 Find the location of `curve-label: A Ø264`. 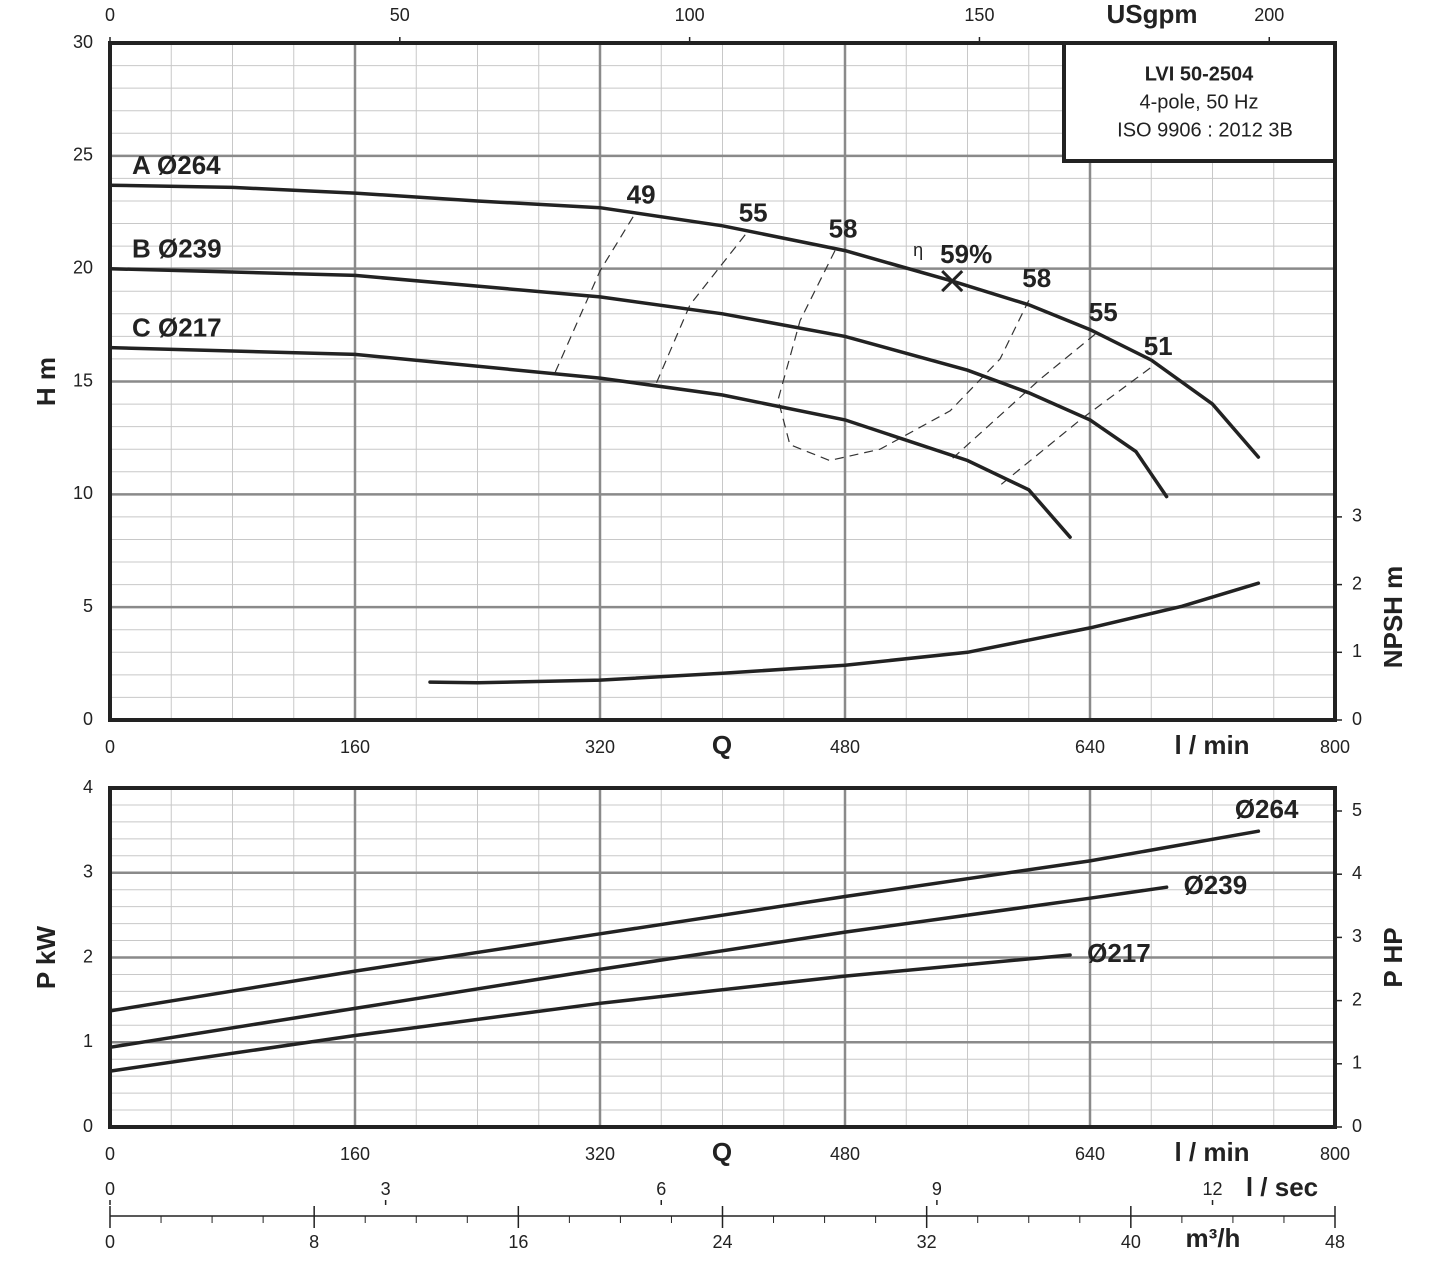

curve-label: A Ø264 is located at coordinates (176, 165).